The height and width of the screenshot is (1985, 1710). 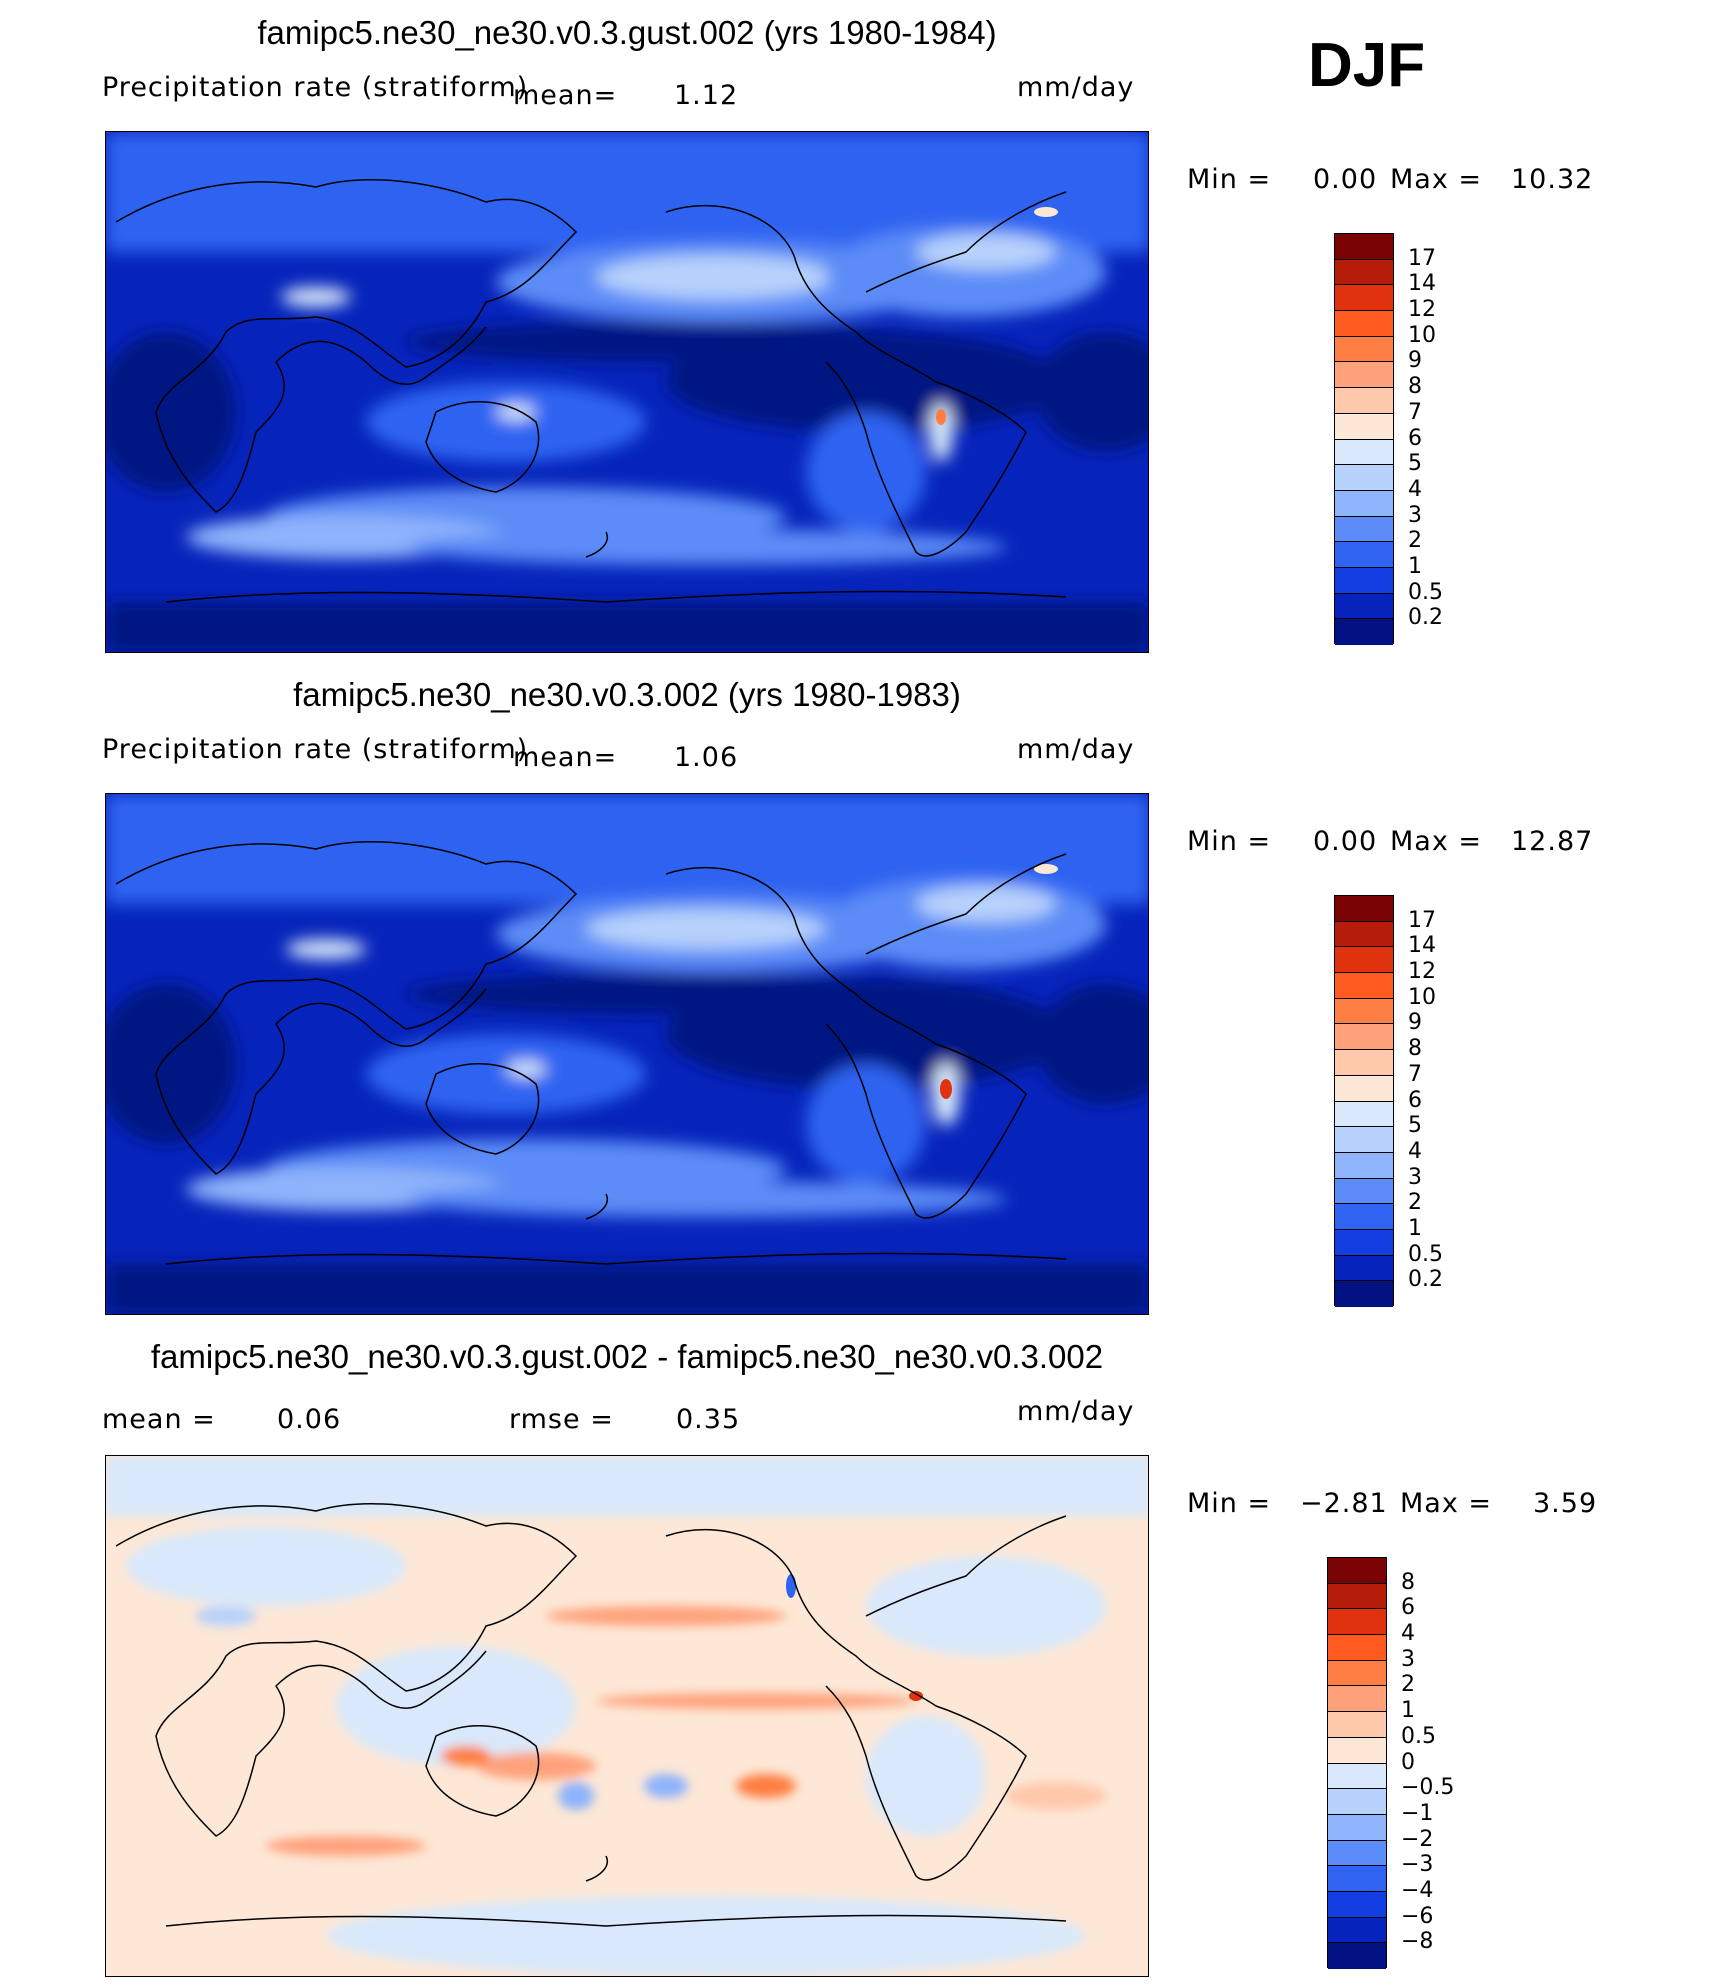 I want to click on panel-2-variable-label: Precipitation rate (stratiform), so click(x=315, y=749).